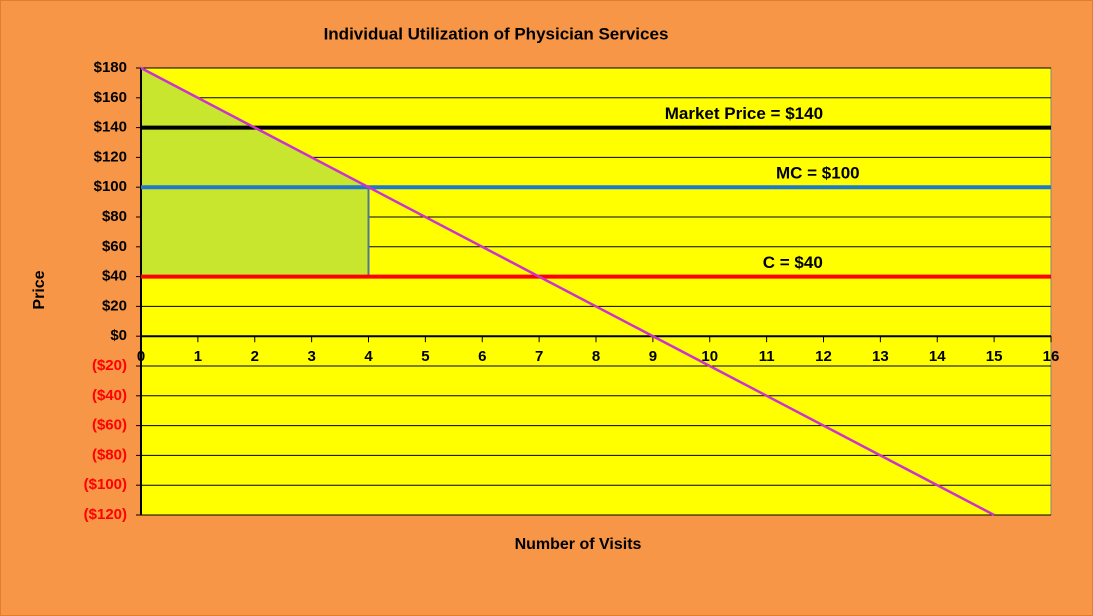  Describe the element at coordinates (539, 356) in the screenshot. I see `x-tick-label: 7` at that location.